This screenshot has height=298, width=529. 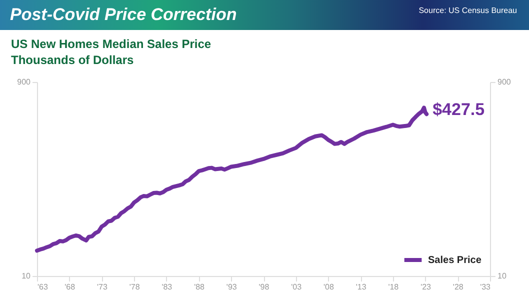 What do you see at coordinates (455, 260) in the screenshot?
I see `legend-label: Sales Price` at bounding box center [455, 260].